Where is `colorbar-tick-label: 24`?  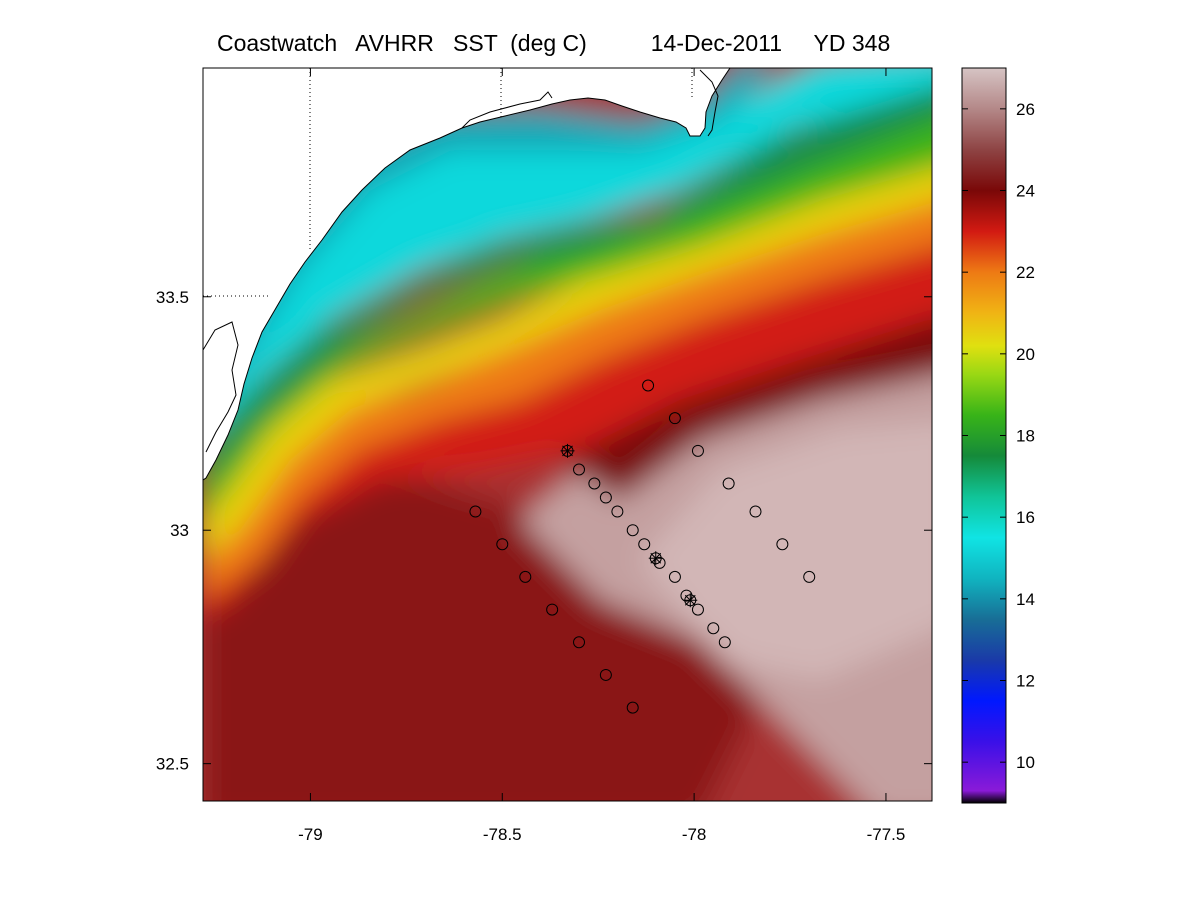
colorbar-tick-label: 24 is located at coordinates (1025, 191).